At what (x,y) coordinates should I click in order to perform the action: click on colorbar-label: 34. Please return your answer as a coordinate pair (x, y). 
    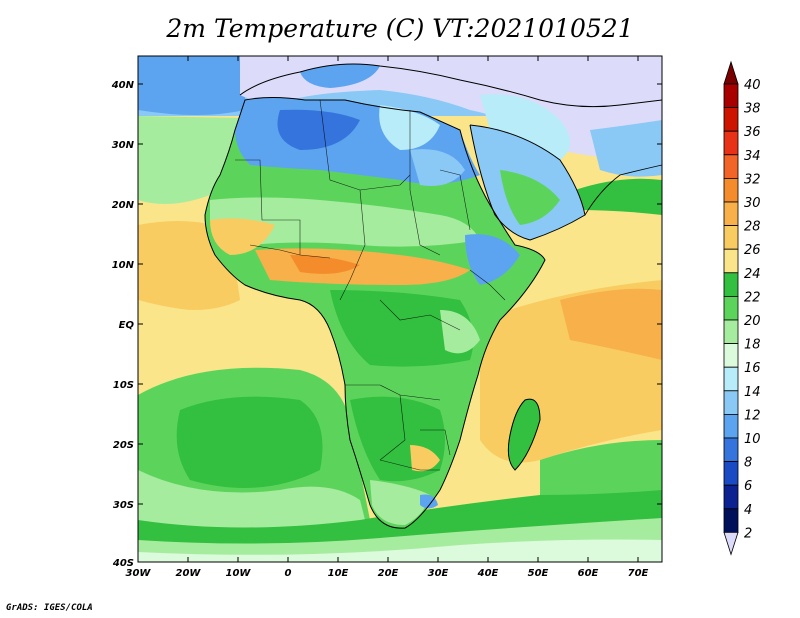
    Looking at the image, I should click on (752, 156).